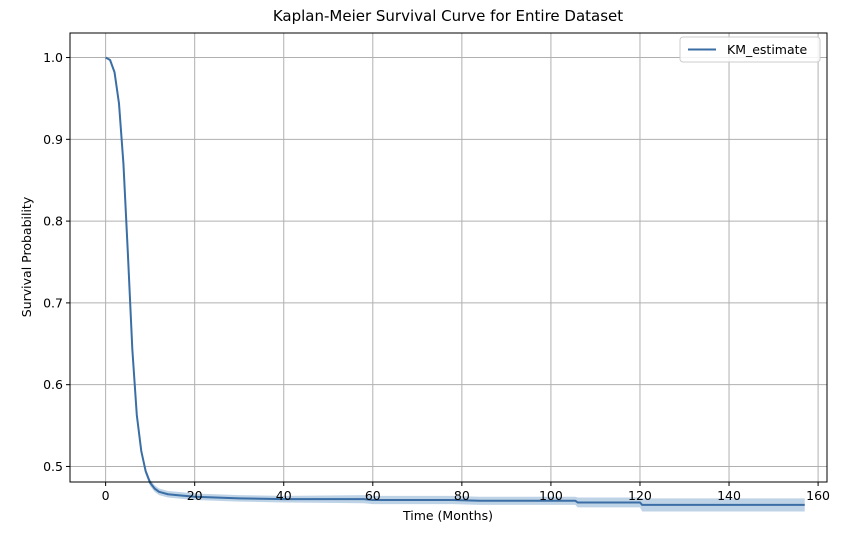 The width and height of the screenshot is (847, 535). I want to click on x-tick-label: 140, so click(729, 495).